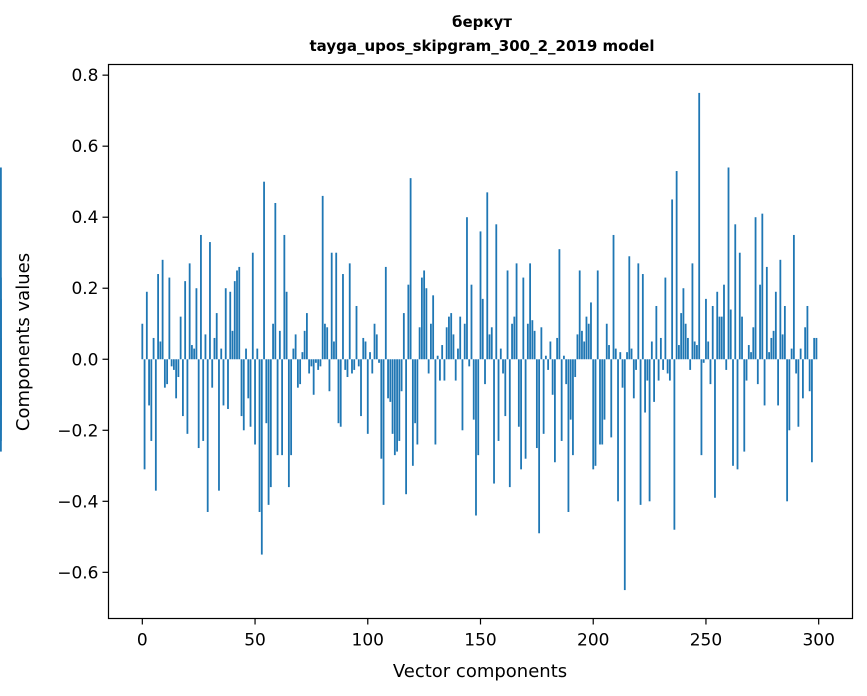  Describe the element at coordinates (84, 76) in the screenshot. I see `y-tick-label: 0.8` at that location.